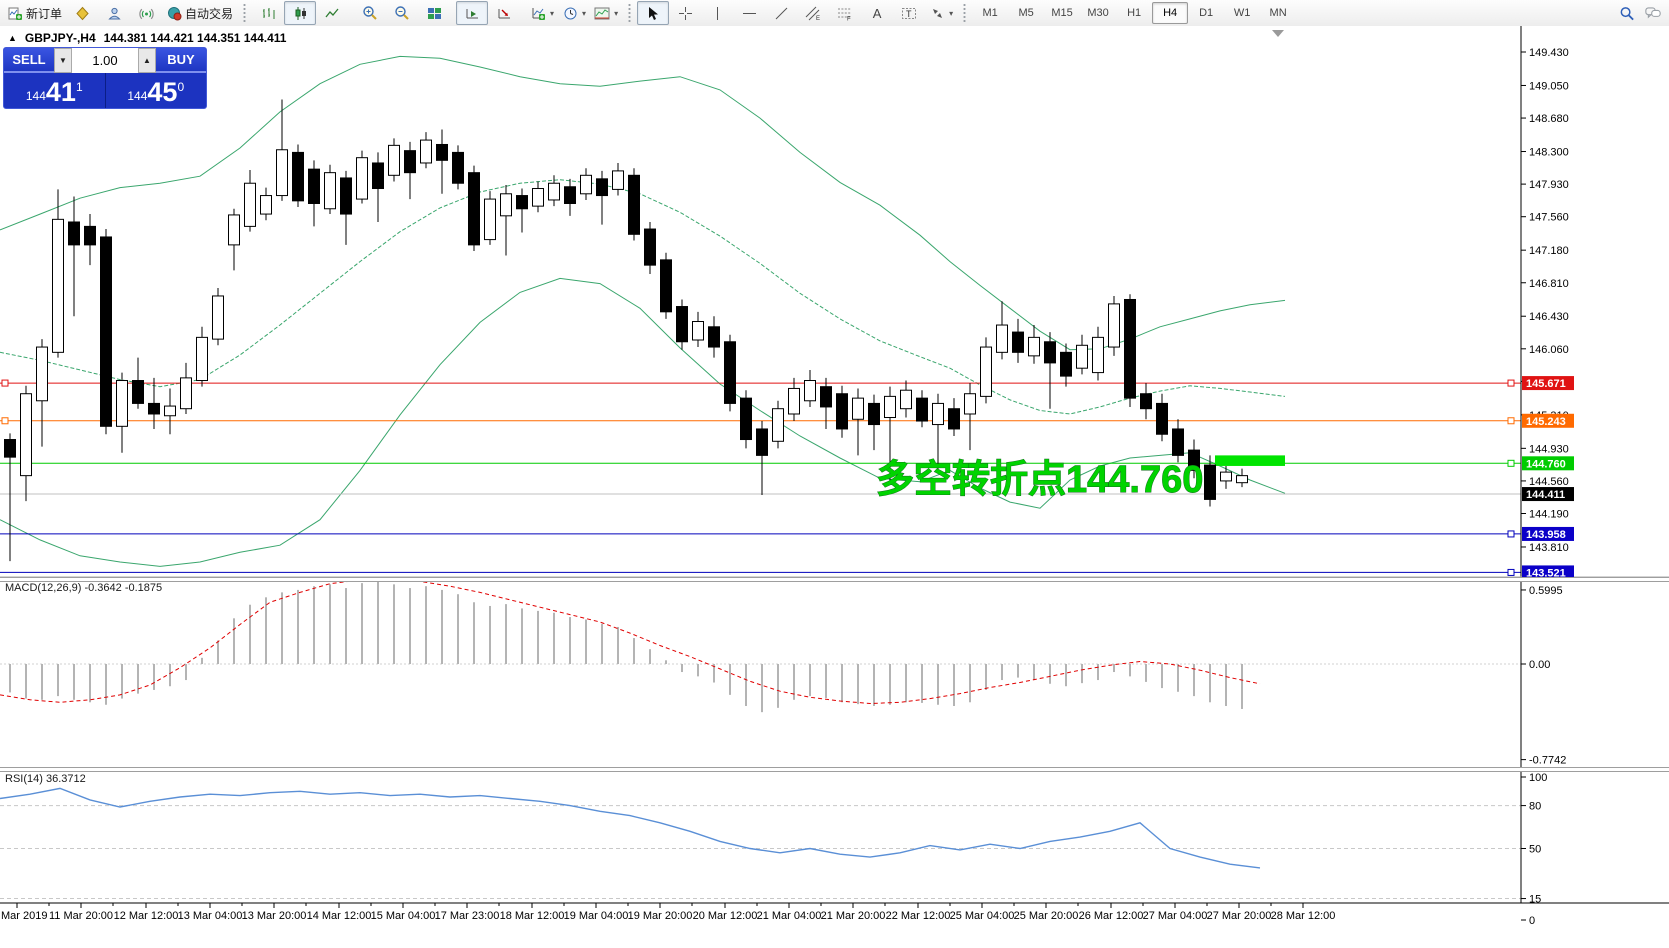  I want to click on rsi-tick-label: 50, so click(1535, 850).